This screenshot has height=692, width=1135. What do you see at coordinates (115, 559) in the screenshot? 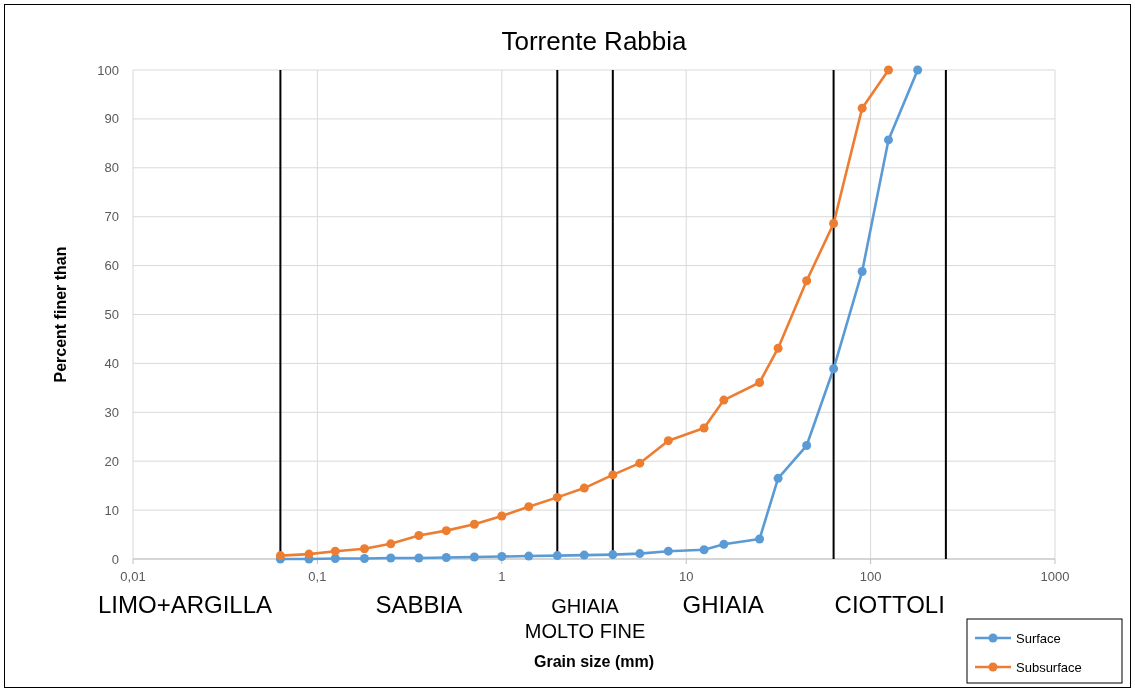
I see `y-tick-label: 0` at bounding box center [115, 559].